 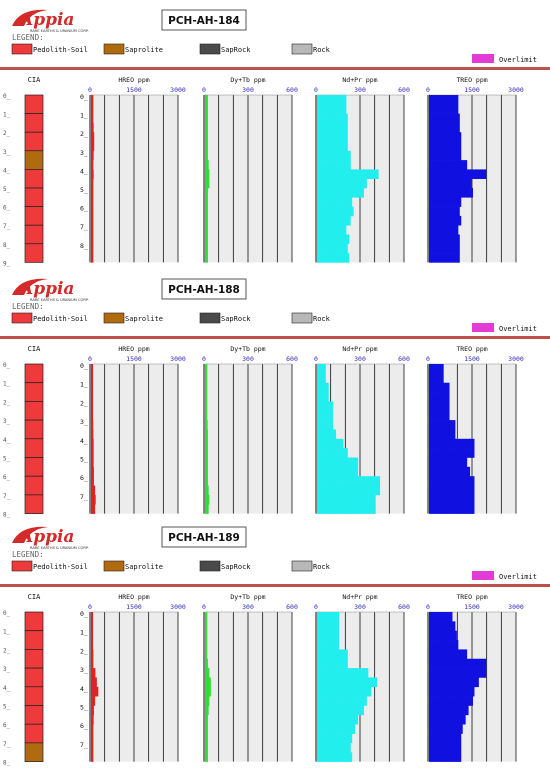 What do you see at coordinates (7, 226) in the screenshot?
I see `cia-depth-label: 7_` at bounding box center [7, 226].